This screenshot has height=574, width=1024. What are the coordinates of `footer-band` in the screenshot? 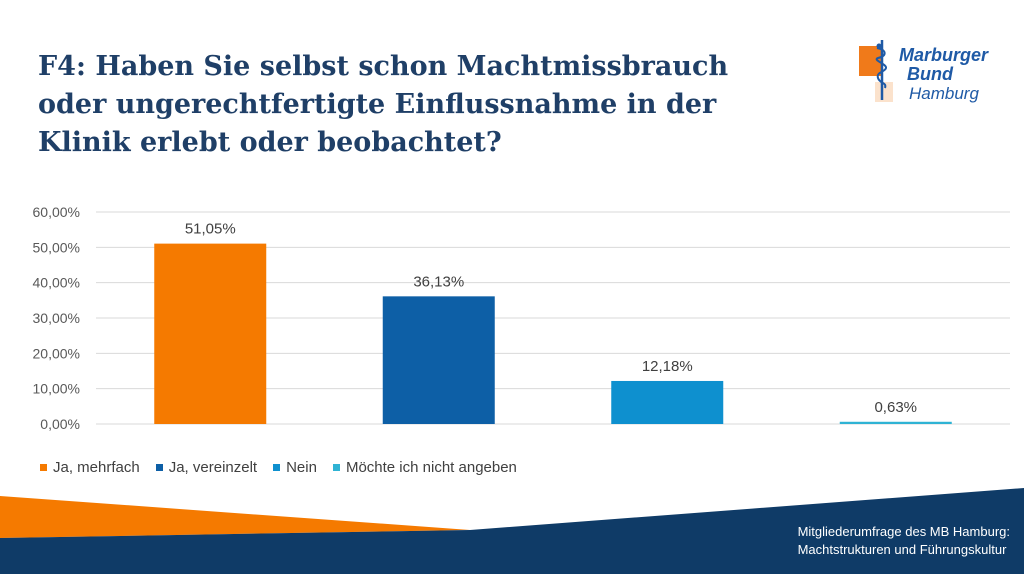 It's located at (512, 531).